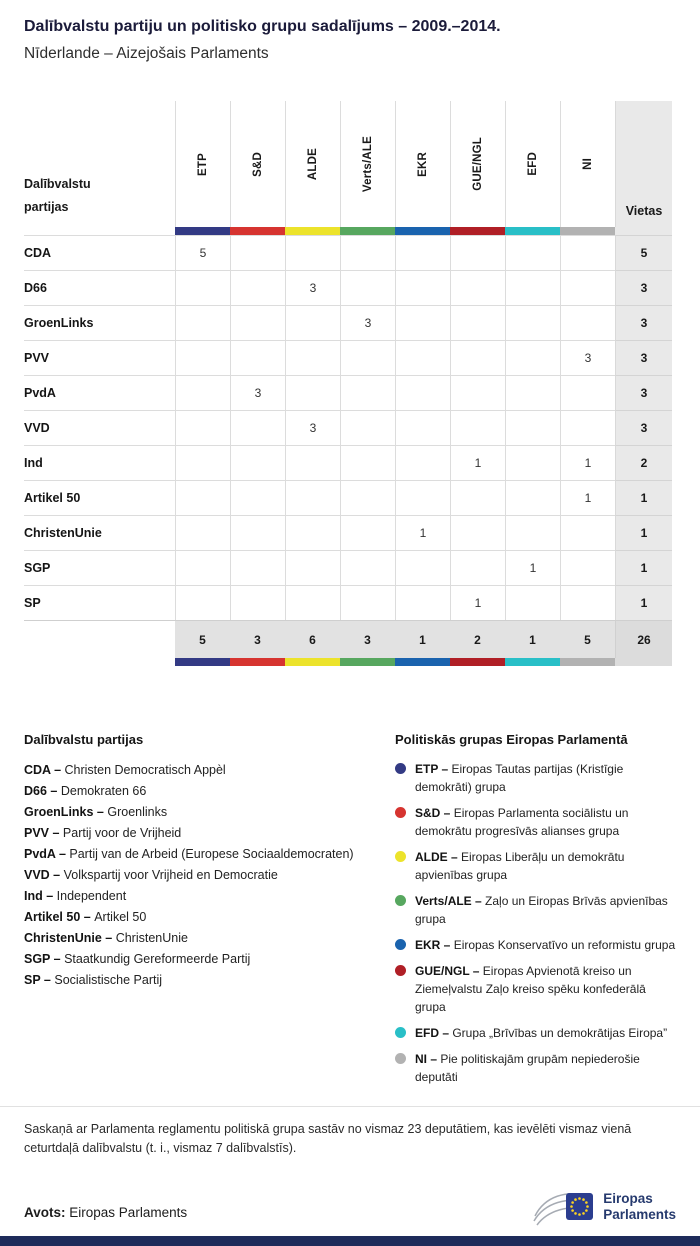  Describe the element at coordinates (202, 231) in the screenshot. I see `group-color-bar-ETP` at that location.